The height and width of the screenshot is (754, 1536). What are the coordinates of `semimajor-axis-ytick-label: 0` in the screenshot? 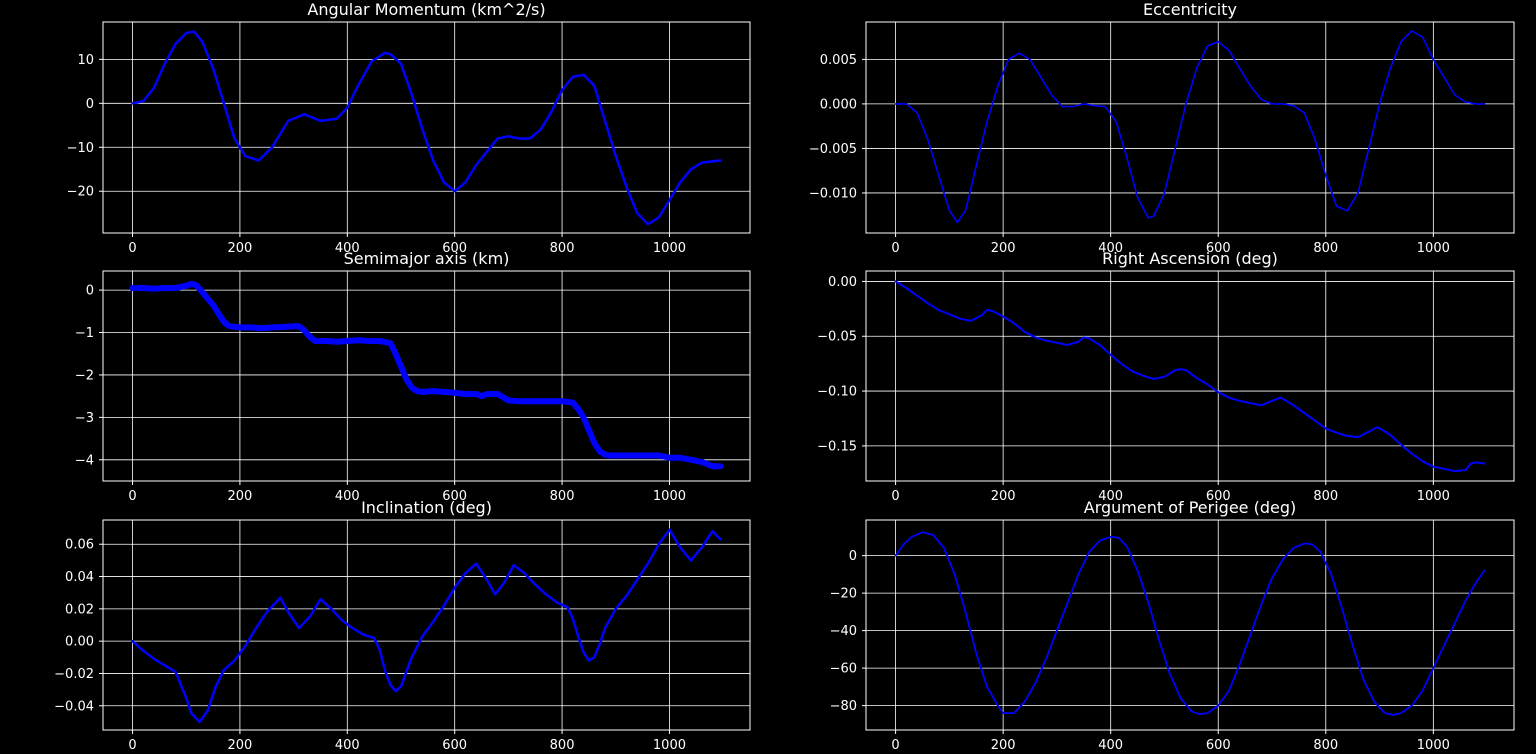 It's located at (90, 291).